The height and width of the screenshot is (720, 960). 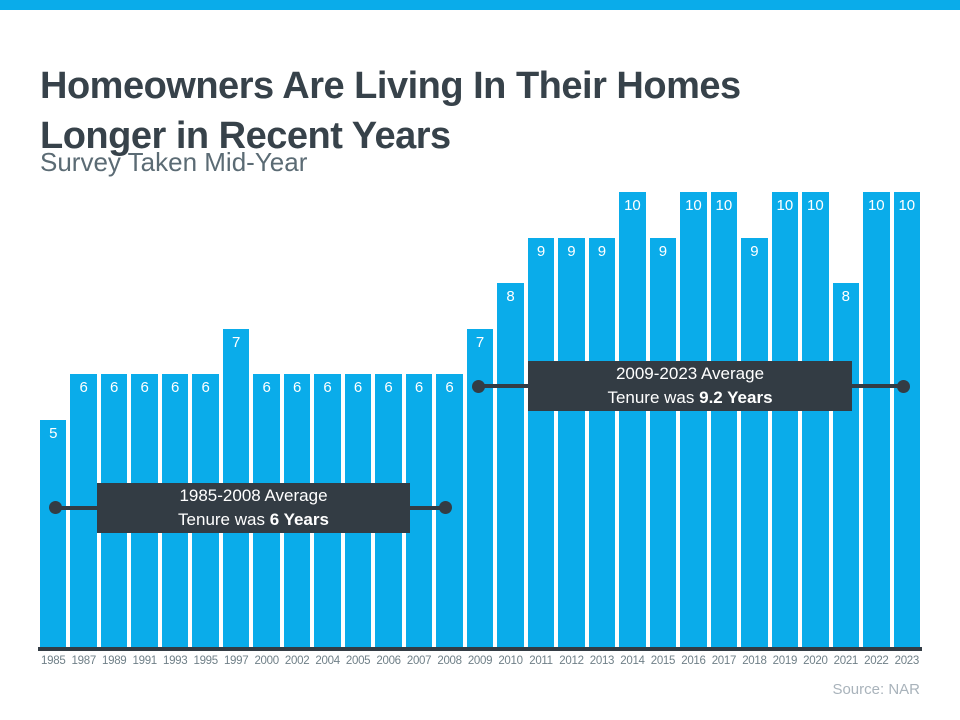 I want to click on x-tick-2000: 2000, so click(x=266, y=661).